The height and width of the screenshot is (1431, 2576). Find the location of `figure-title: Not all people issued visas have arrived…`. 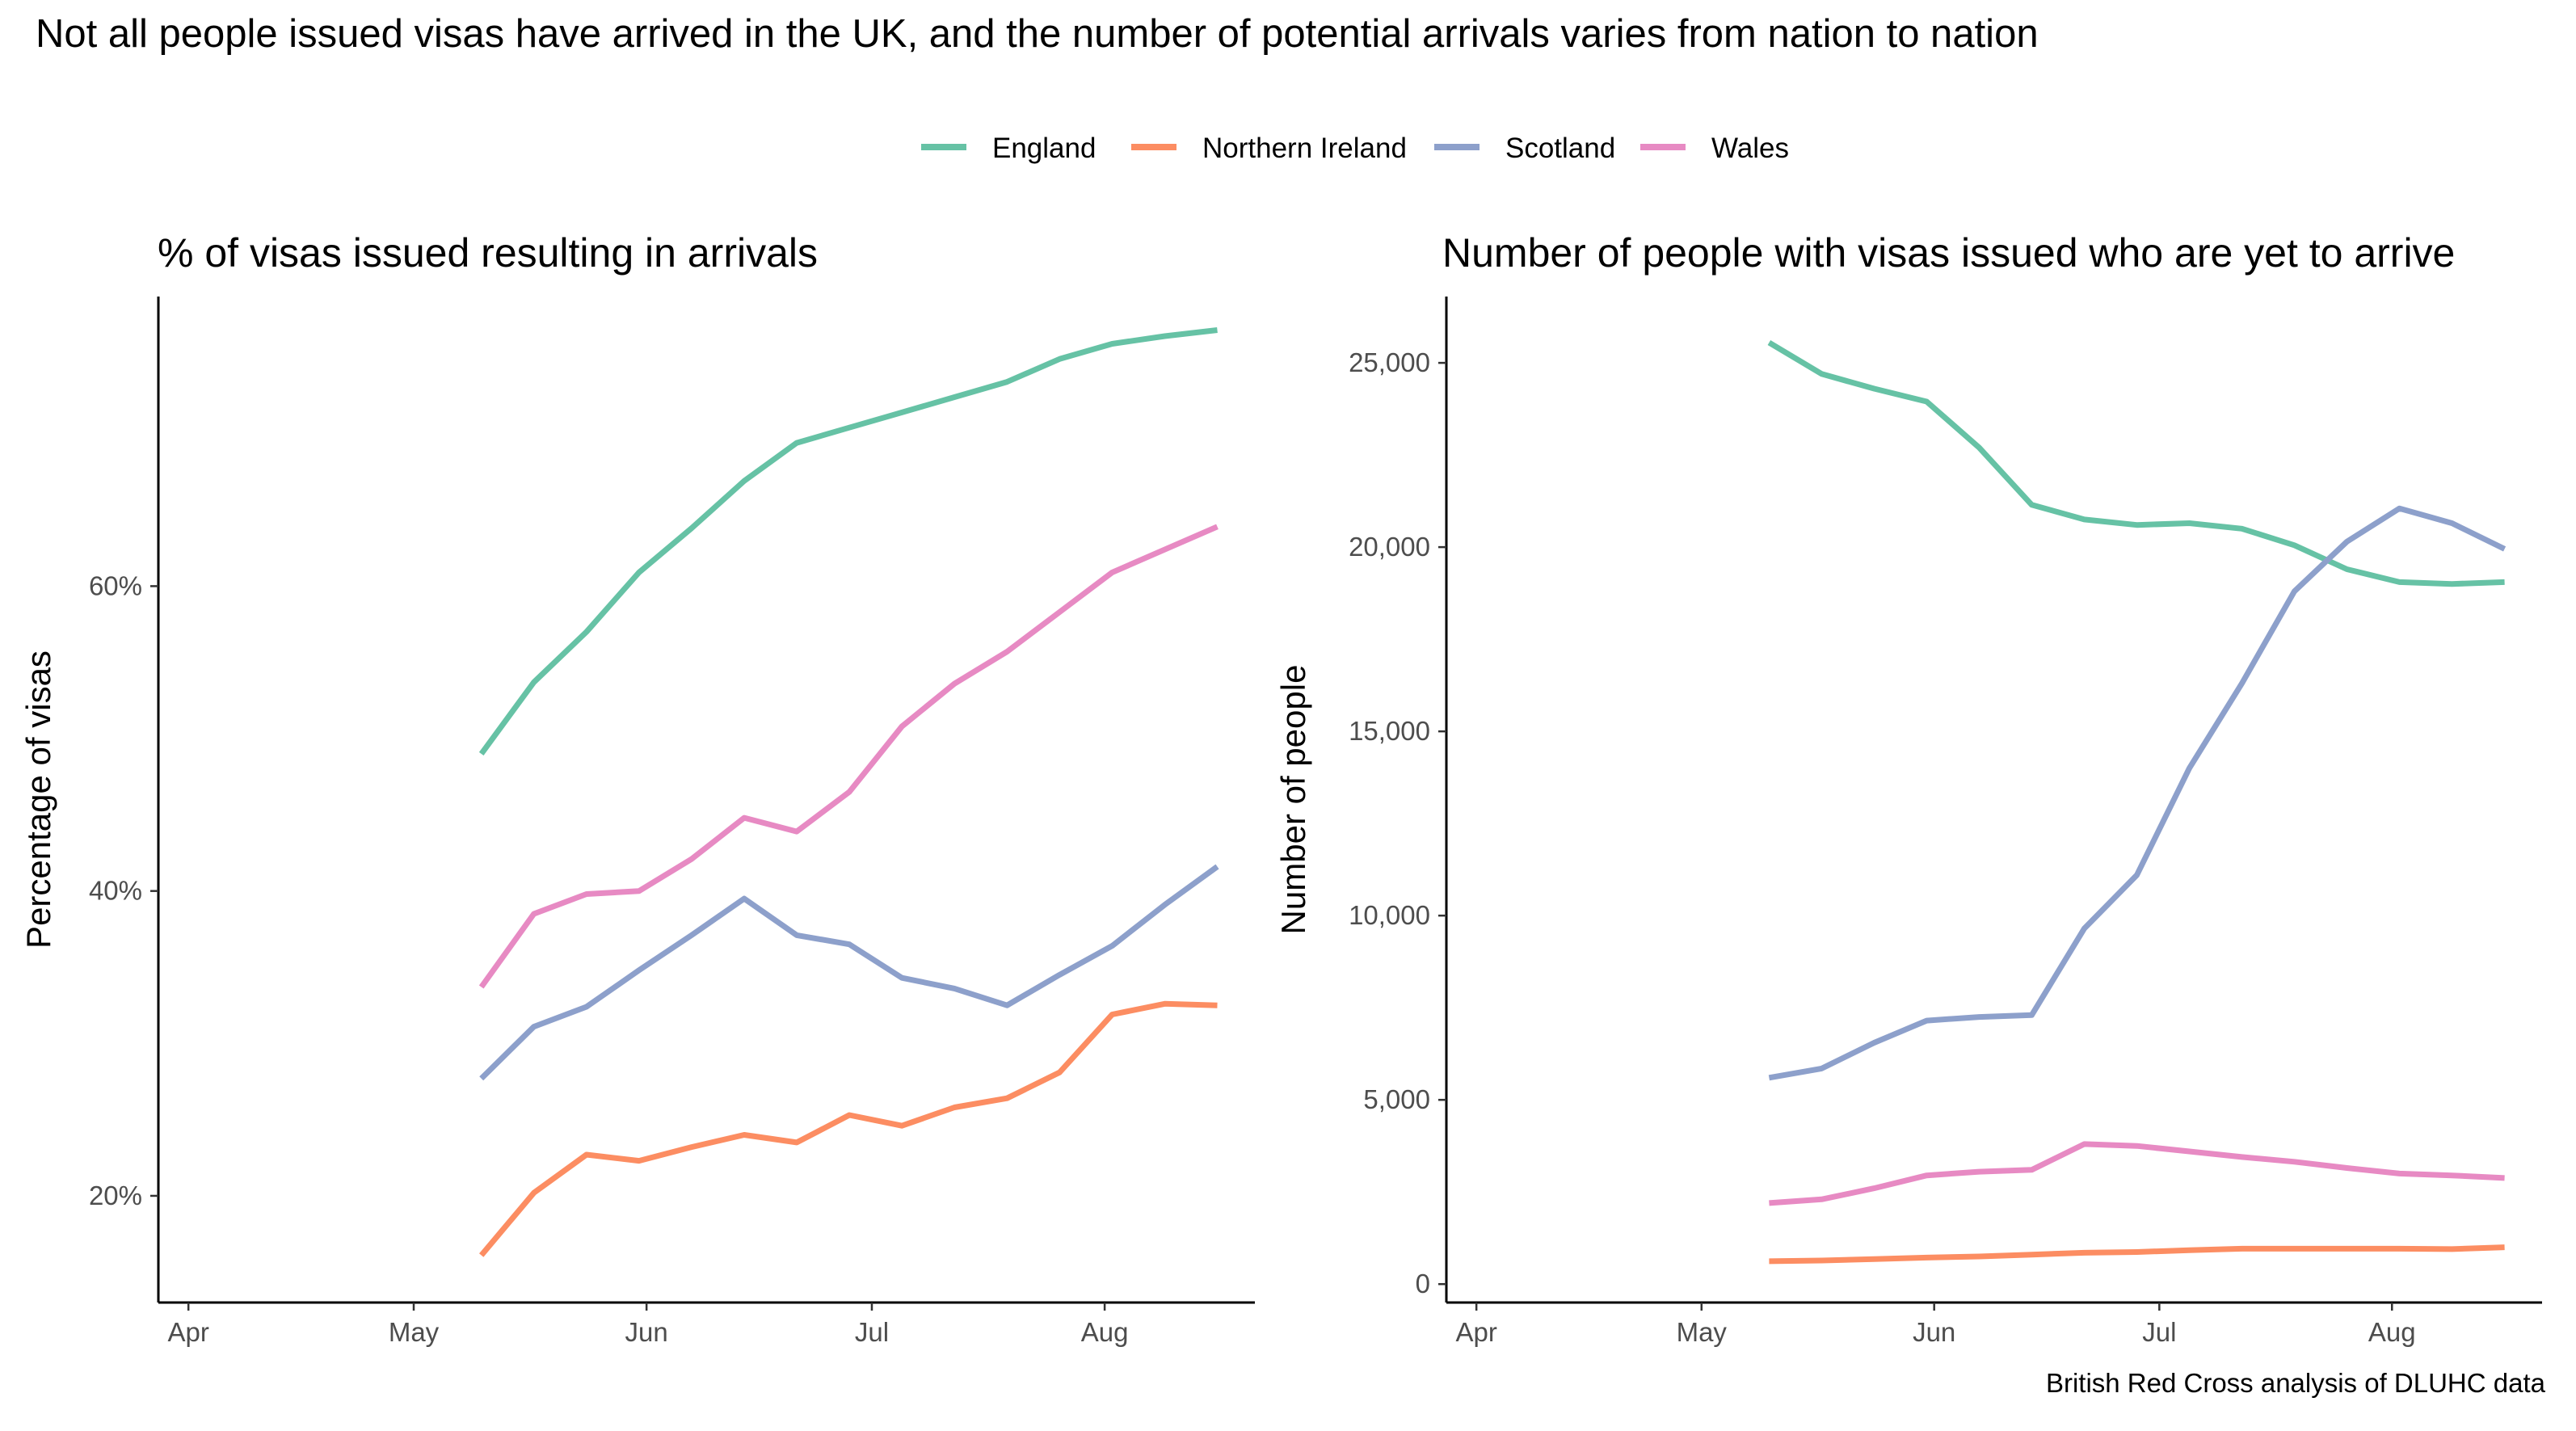

figure-title: Not all people issued visas have arrived… is located at coordinates (1037, 34).